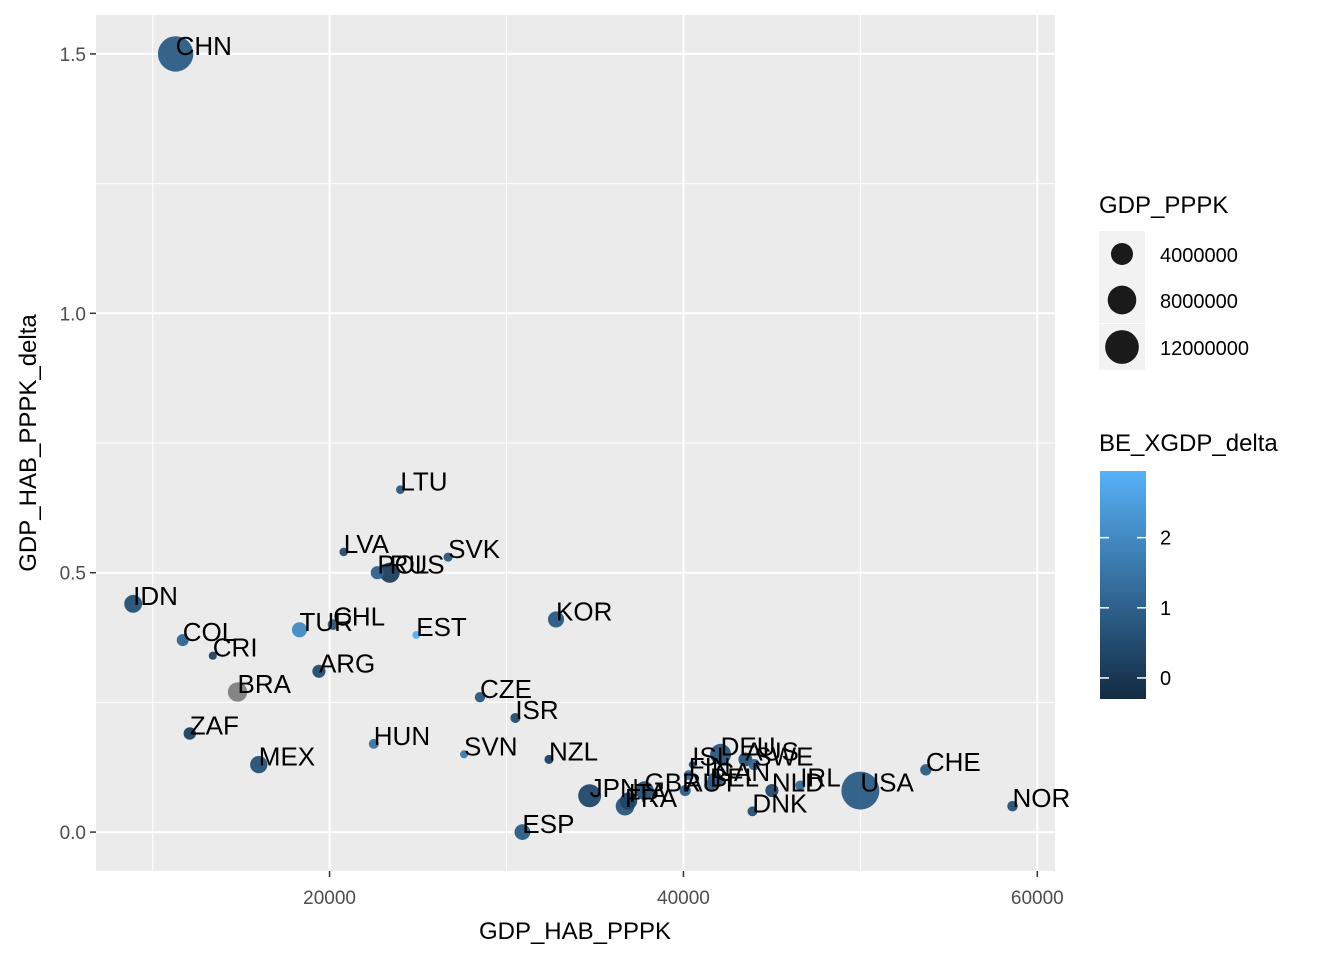 Image resolution: width=1344 pixels, height=960 pixels. I want to click on data-point-label-col: COL, so click(209, 632).